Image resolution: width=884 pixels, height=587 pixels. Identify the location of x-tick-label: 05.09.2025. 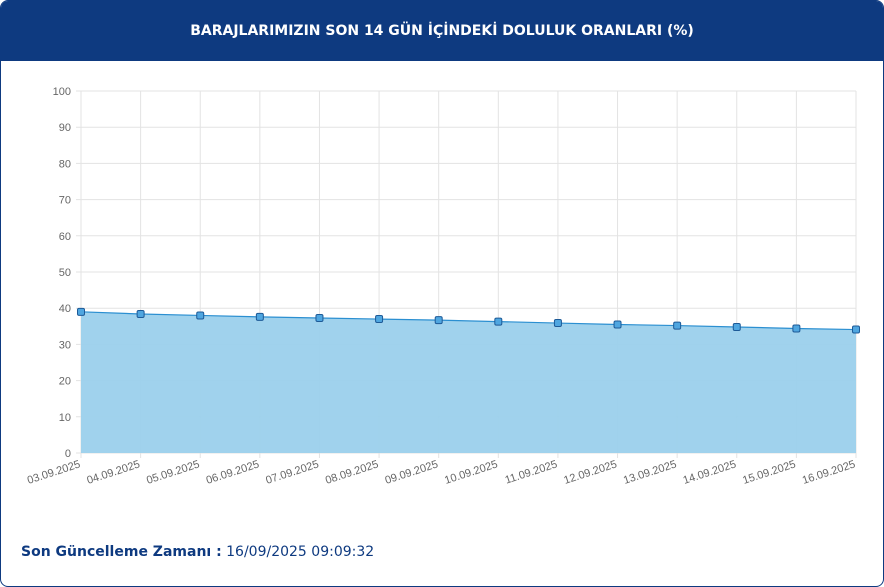
(173, 472).